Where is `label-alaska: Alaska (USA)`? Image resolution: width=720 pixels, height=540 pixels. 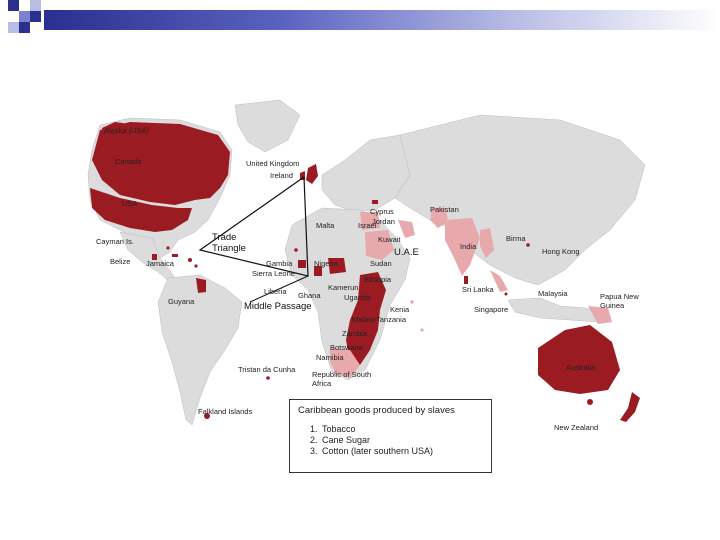 label-alaska: Alaska (USA) is located at coordinates (127, 130).